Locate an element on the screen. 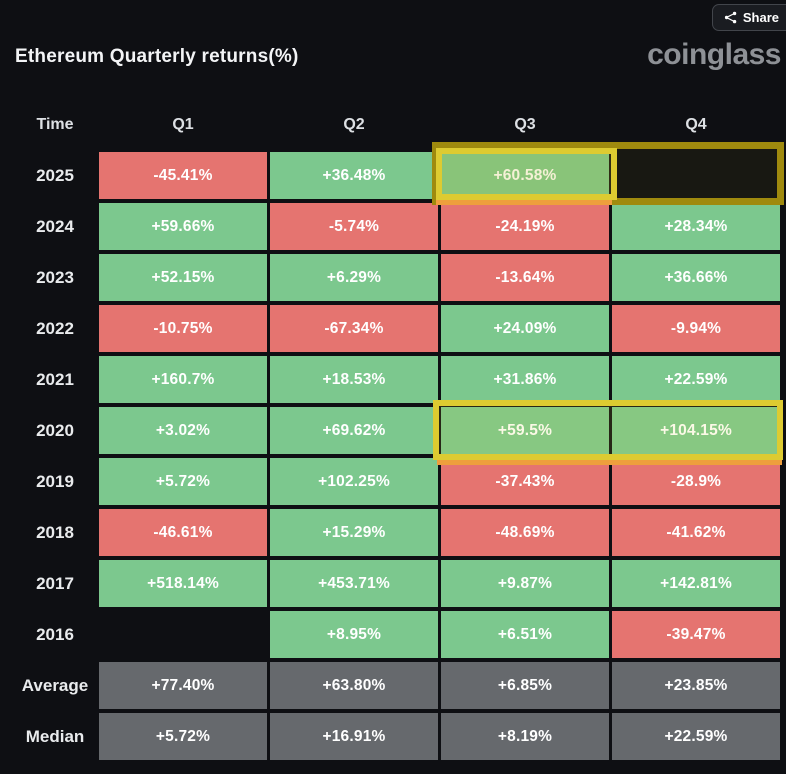  column-header-q2: Q2 is located at coordinates (354, 124).